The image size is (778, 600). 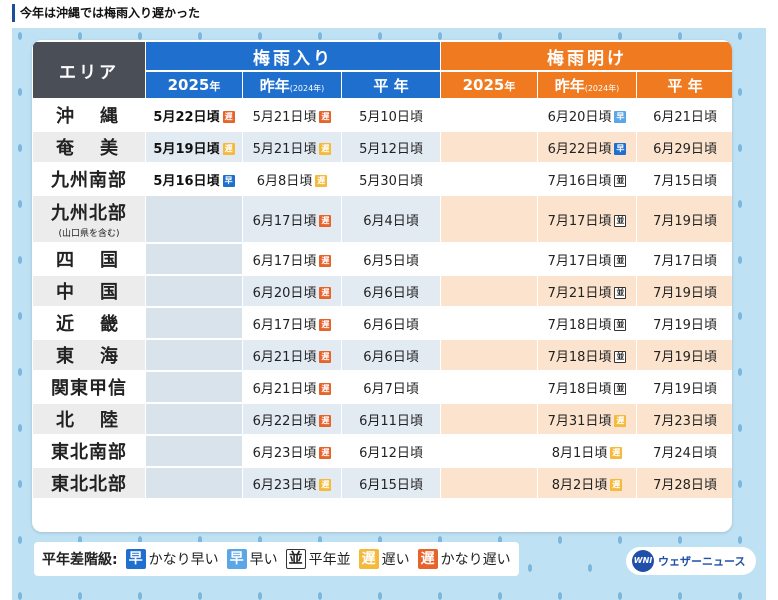 I want to click on area-name-text: 九州南部, so click(x=89, y=180).